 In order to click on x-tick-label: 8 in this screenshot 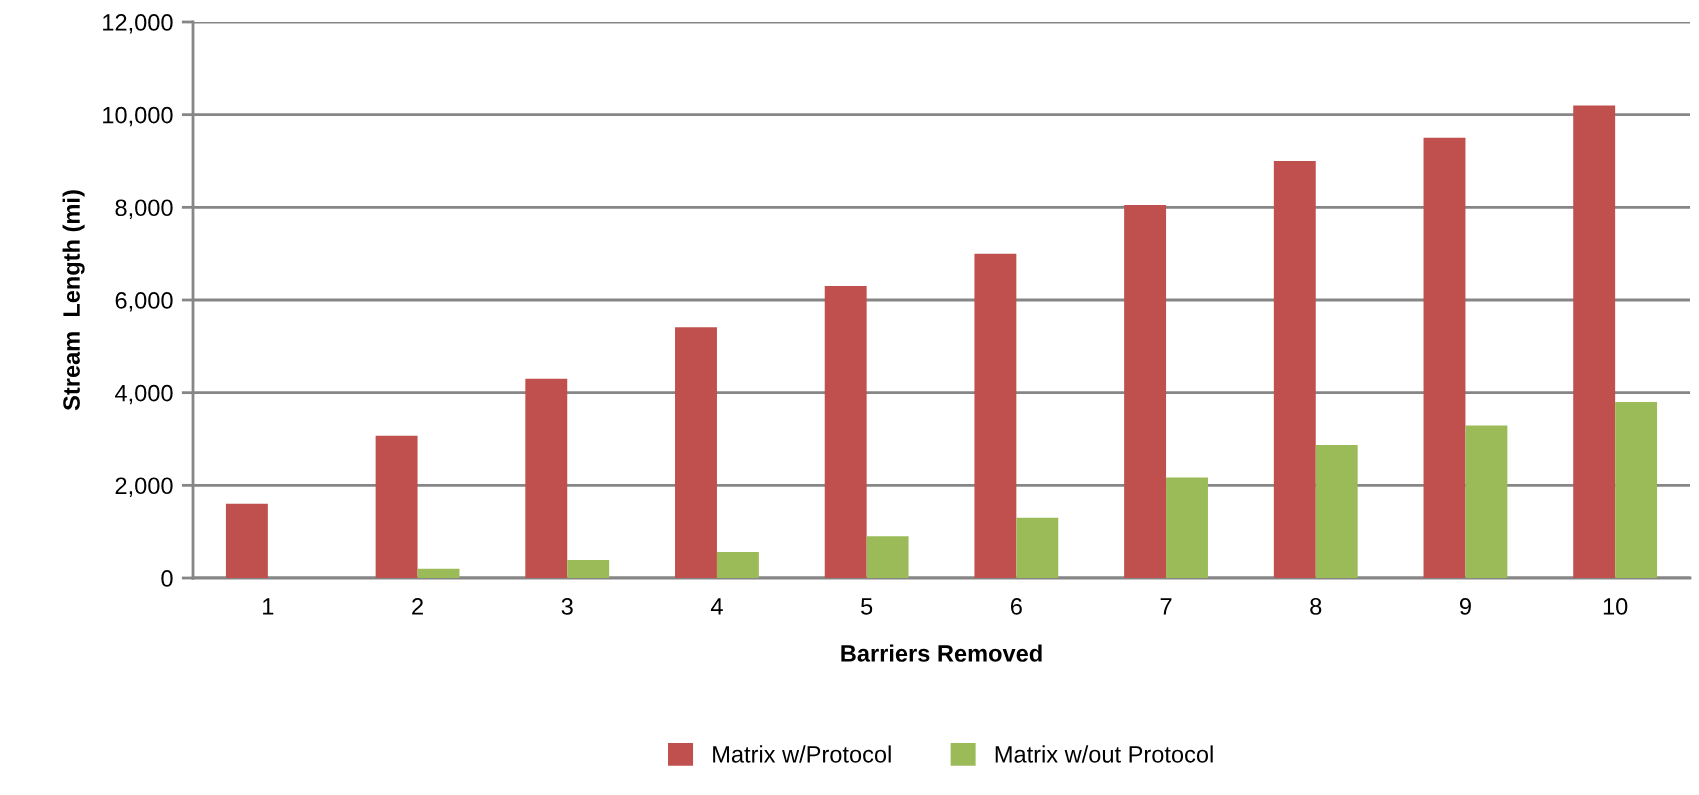, I will do `click(1316, 606)`.